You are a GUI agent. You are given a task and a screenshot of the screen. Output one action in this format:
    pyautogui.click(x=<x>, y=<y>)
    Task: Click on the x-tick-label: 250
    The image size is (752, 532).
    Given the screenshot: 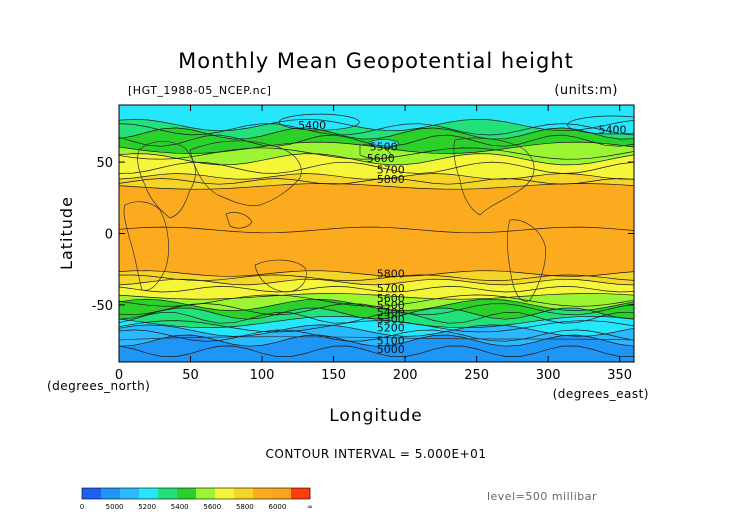 What is the action you would take?
    pyautogui.click(x=476, y=375)
    